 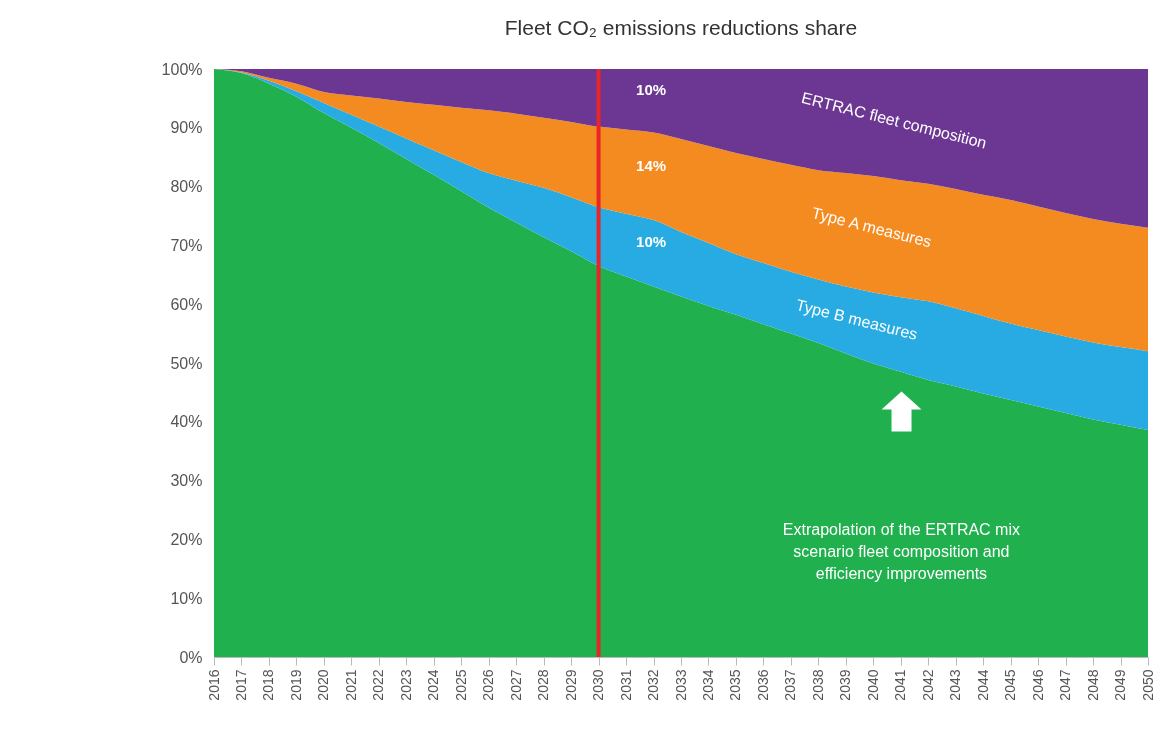 I want to click on x-tick-label: 2017, so click(x=240, y=685).